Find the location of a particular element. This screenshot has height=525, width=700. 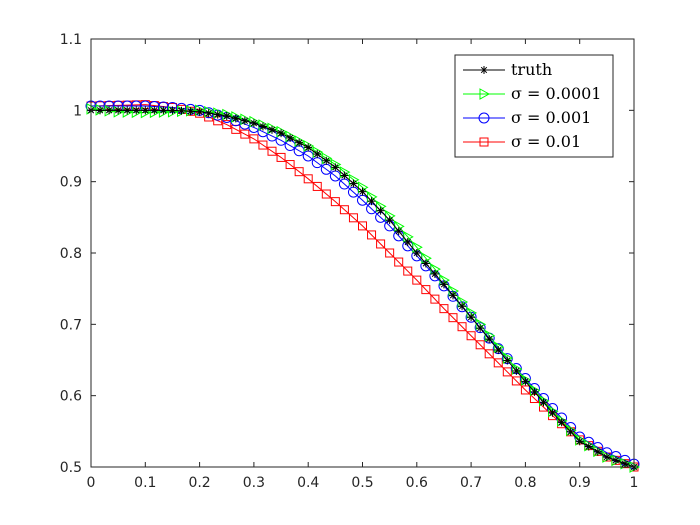

legend-item: σ = 0.001 is located at coordinates (527, 117).